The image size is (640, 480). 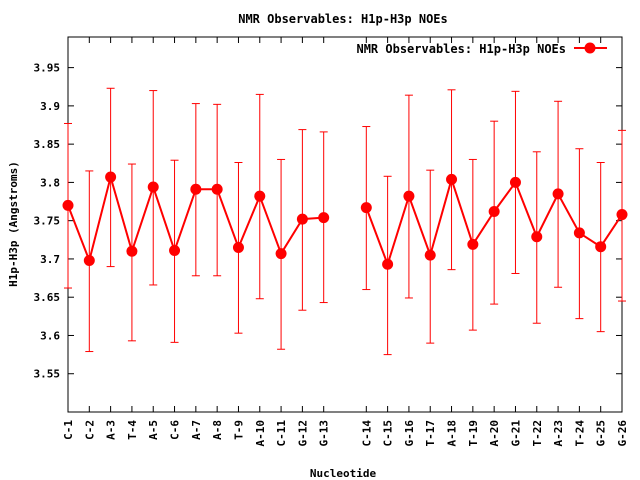 I want to click on x-tick-label: G-26, so click(x=622, y=433).